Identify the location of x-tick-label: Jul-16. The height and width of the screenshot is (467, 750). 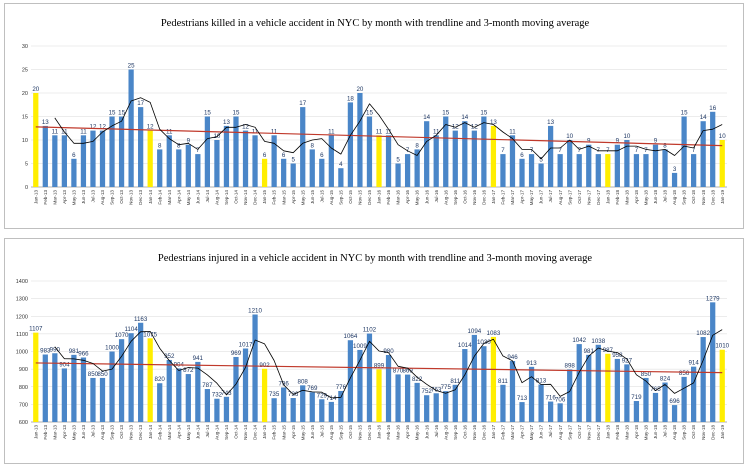
(436, 196).